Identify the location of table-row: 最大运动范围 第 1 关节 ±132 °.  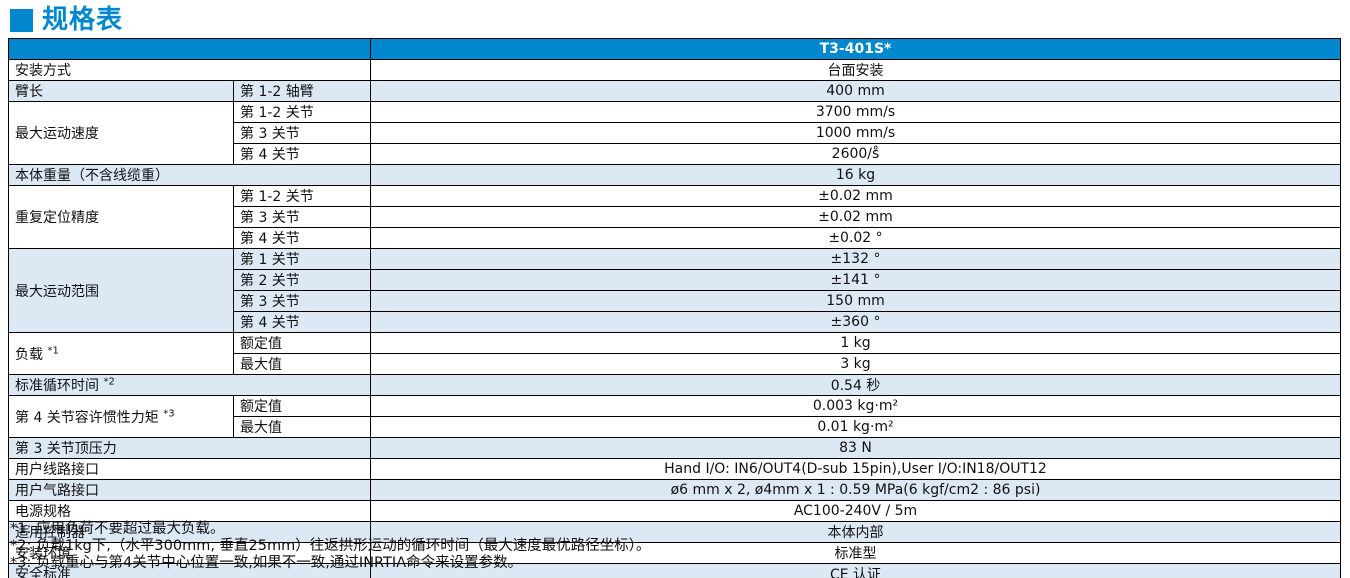
(674, 290).